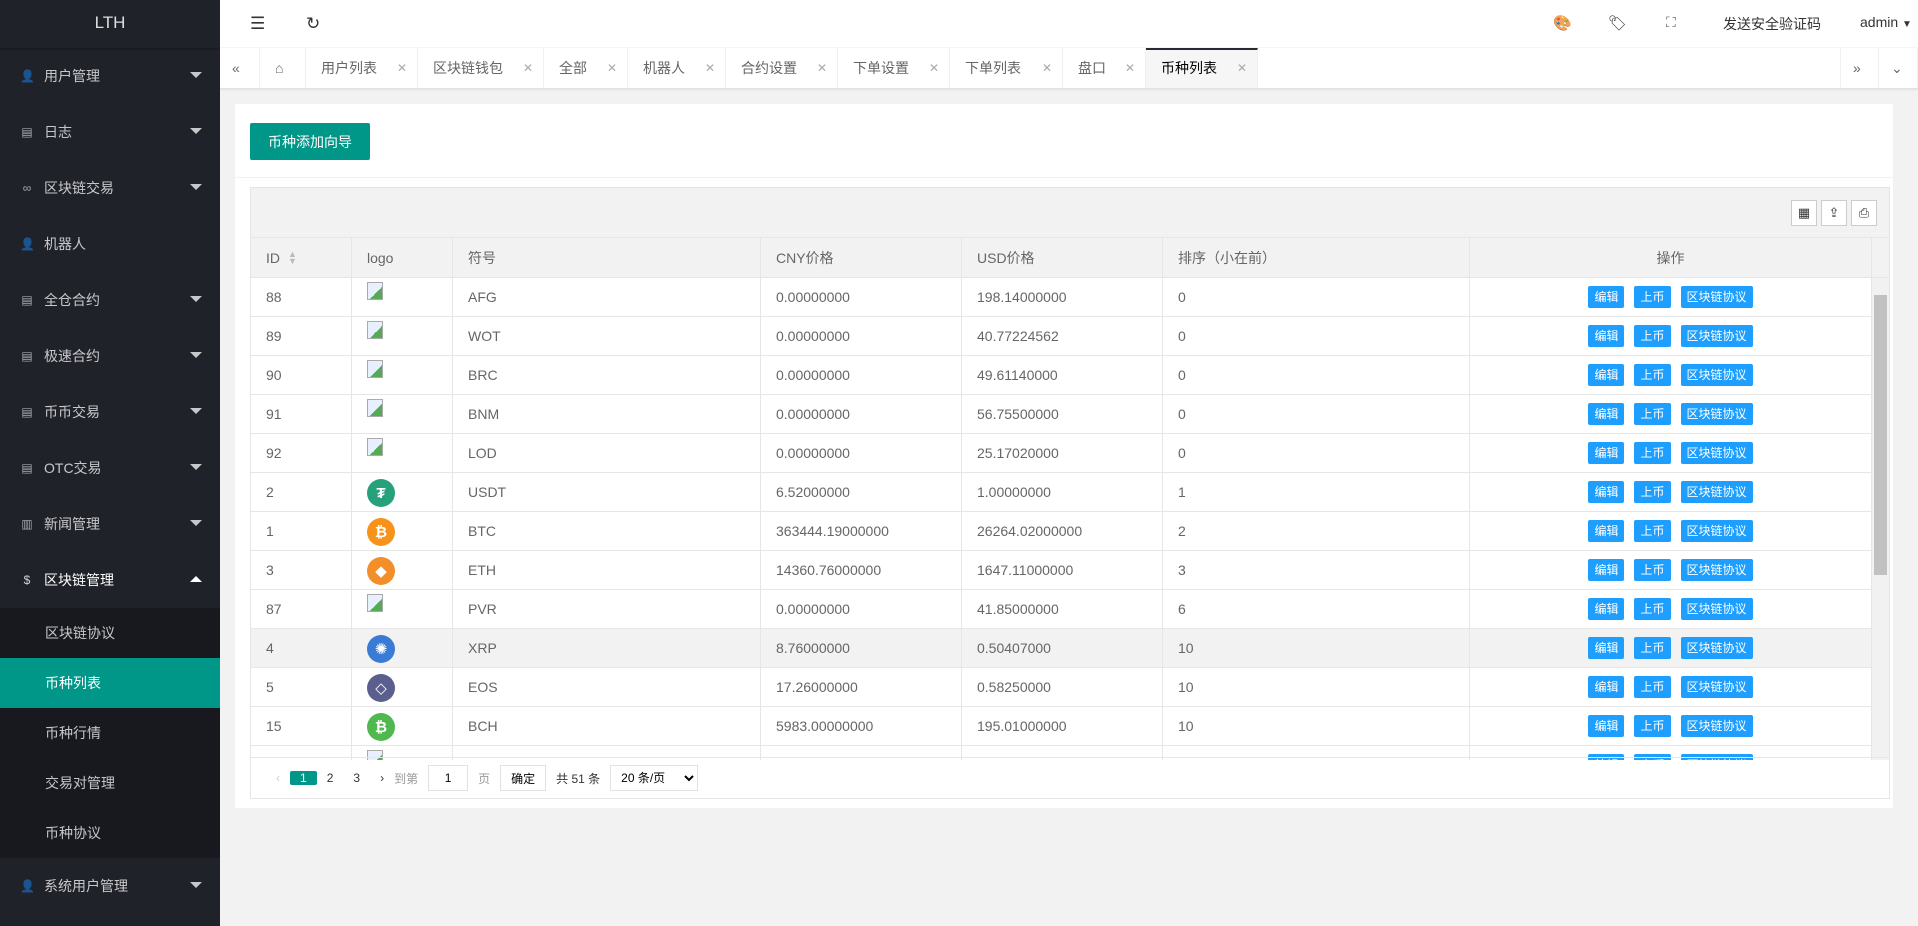 This screenshot has width=1918, height=926. Describe the element at coordinates (1070, 297) in the screenshot. I see `table-row: 88 AFG 0.00000000 198.14000000 0 编辑 上币 区块链协议` at that location.